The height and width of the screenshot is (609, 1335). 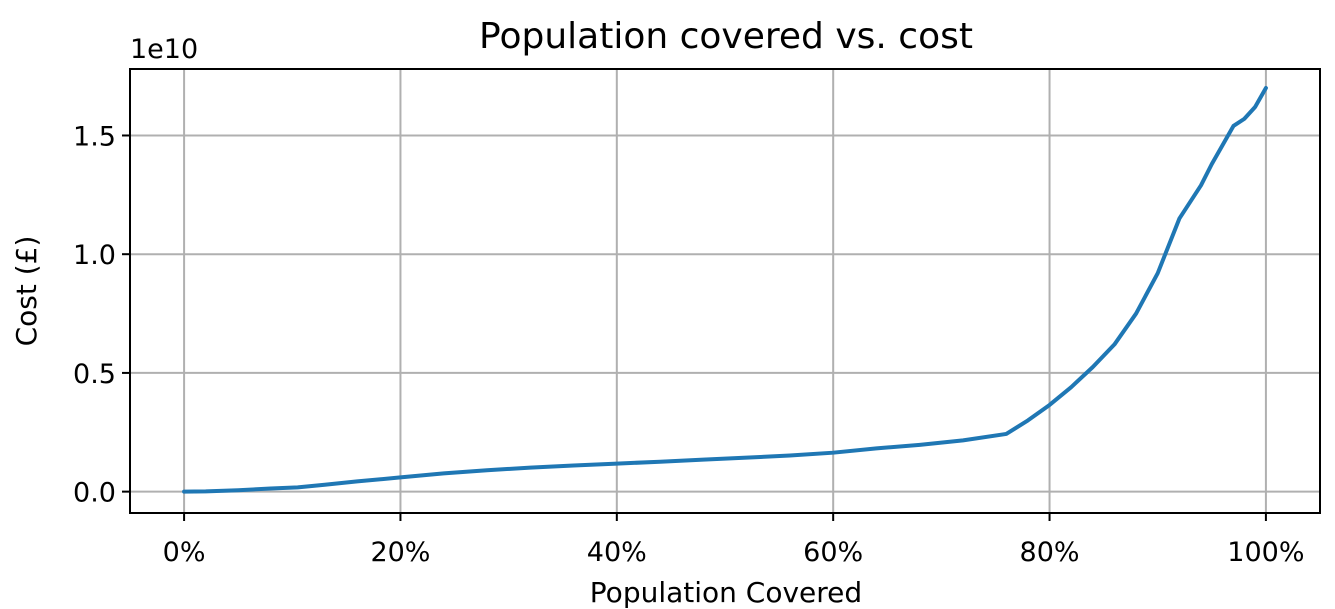 What do you see at coordinates (734, 540) in the screenshot?
I see `x-axis-ticks: 0% 20% 40% 60% 80% 100%` at bounding box center [734, 540].